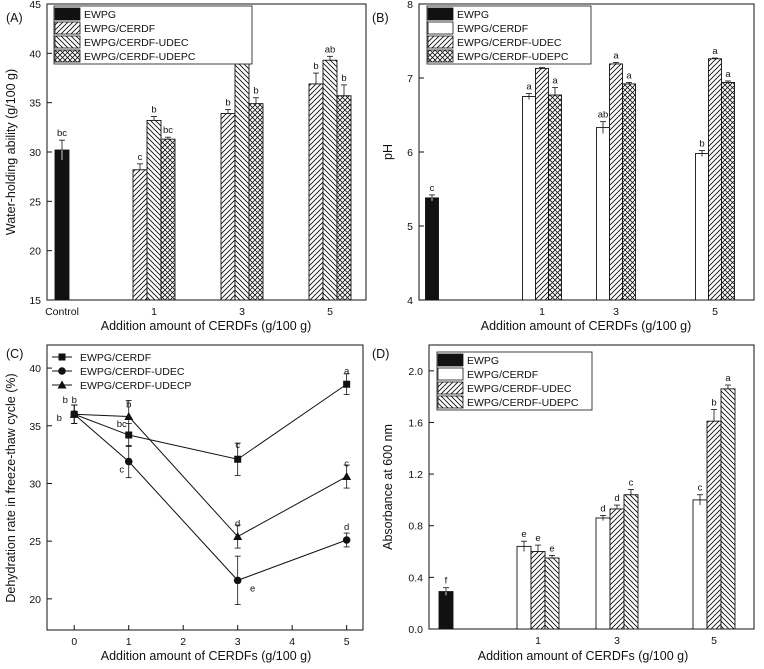 This screenshot has height=669, width=764. Describe the element at coordinates (14, 18) in the screenshot. I see `panel-a-label: (A)` at that location.